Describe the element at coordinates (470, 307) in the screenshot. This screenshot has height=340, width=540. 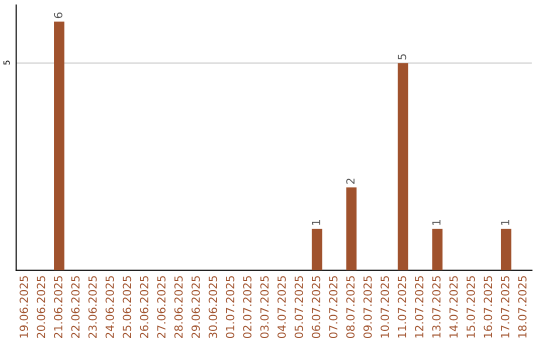
I see `x-tick-label: 15.07.2025` at that location.